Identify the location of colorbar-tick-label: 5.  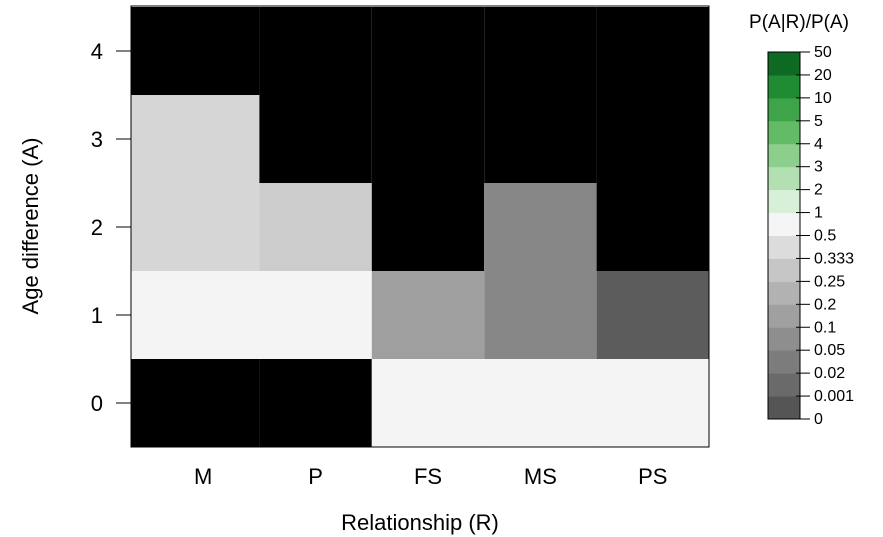
(818, 121).